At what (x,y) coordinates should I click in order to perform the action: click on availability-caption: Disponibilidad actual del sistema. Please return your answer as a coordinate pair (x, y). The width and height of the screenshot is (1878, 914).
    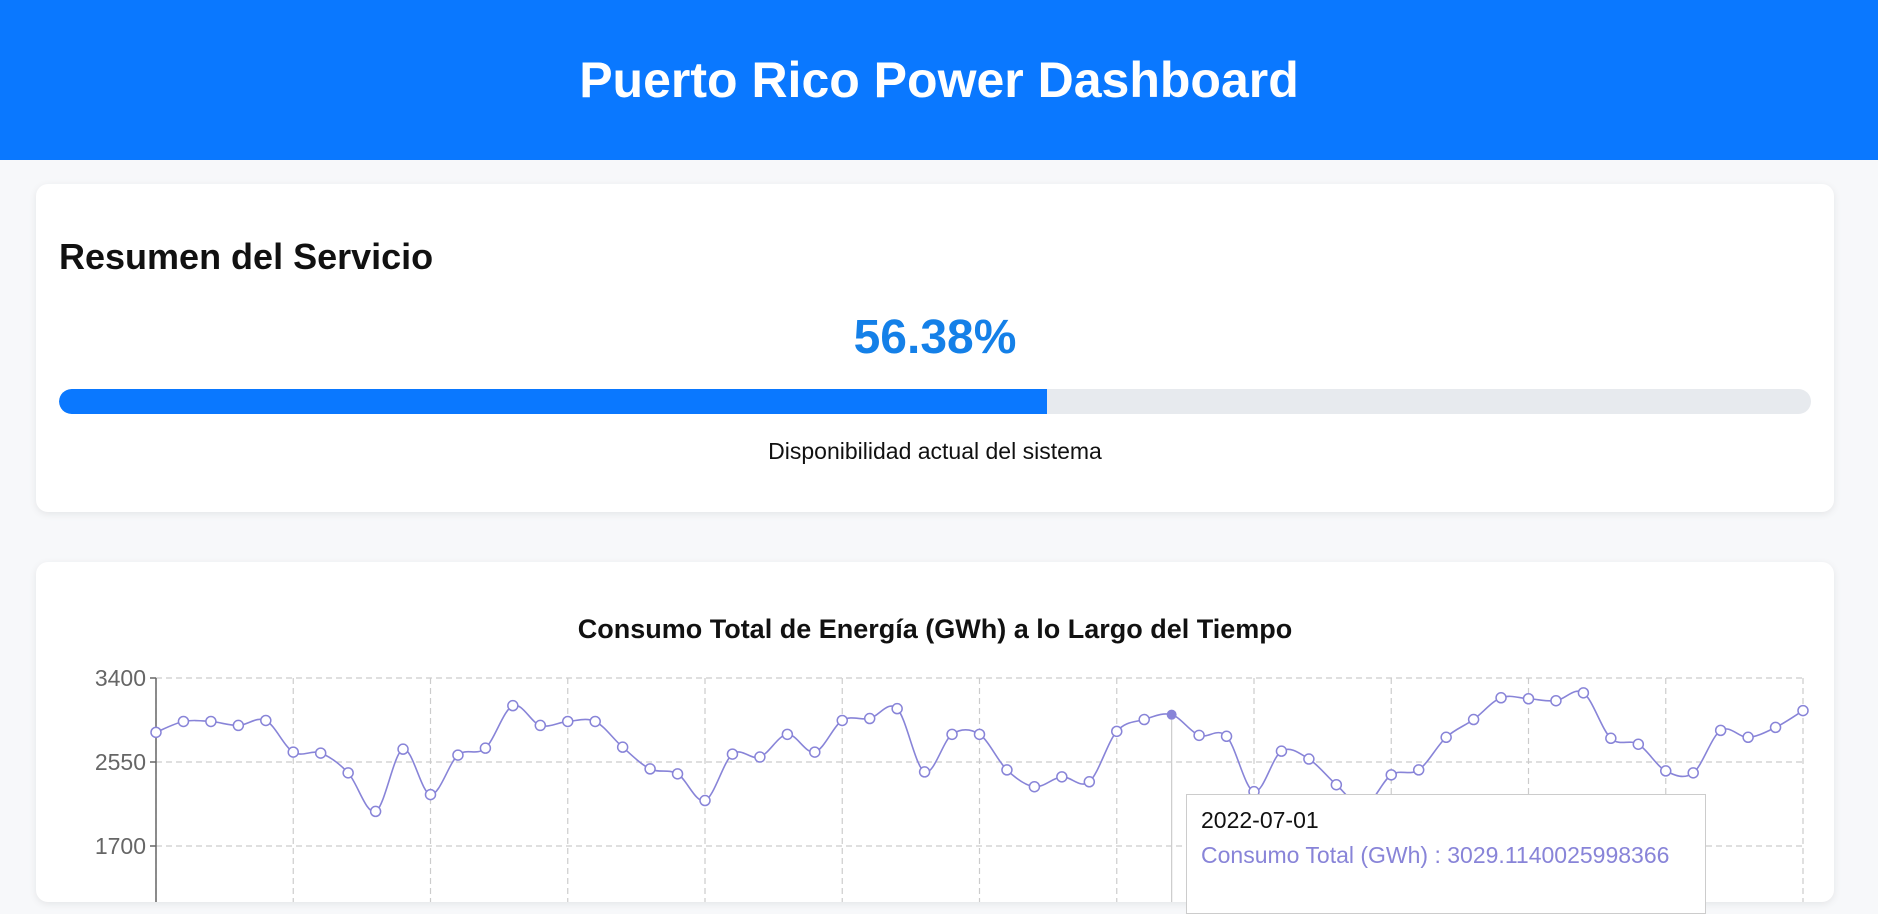
    Looking at the image, I should click on (935, 451).